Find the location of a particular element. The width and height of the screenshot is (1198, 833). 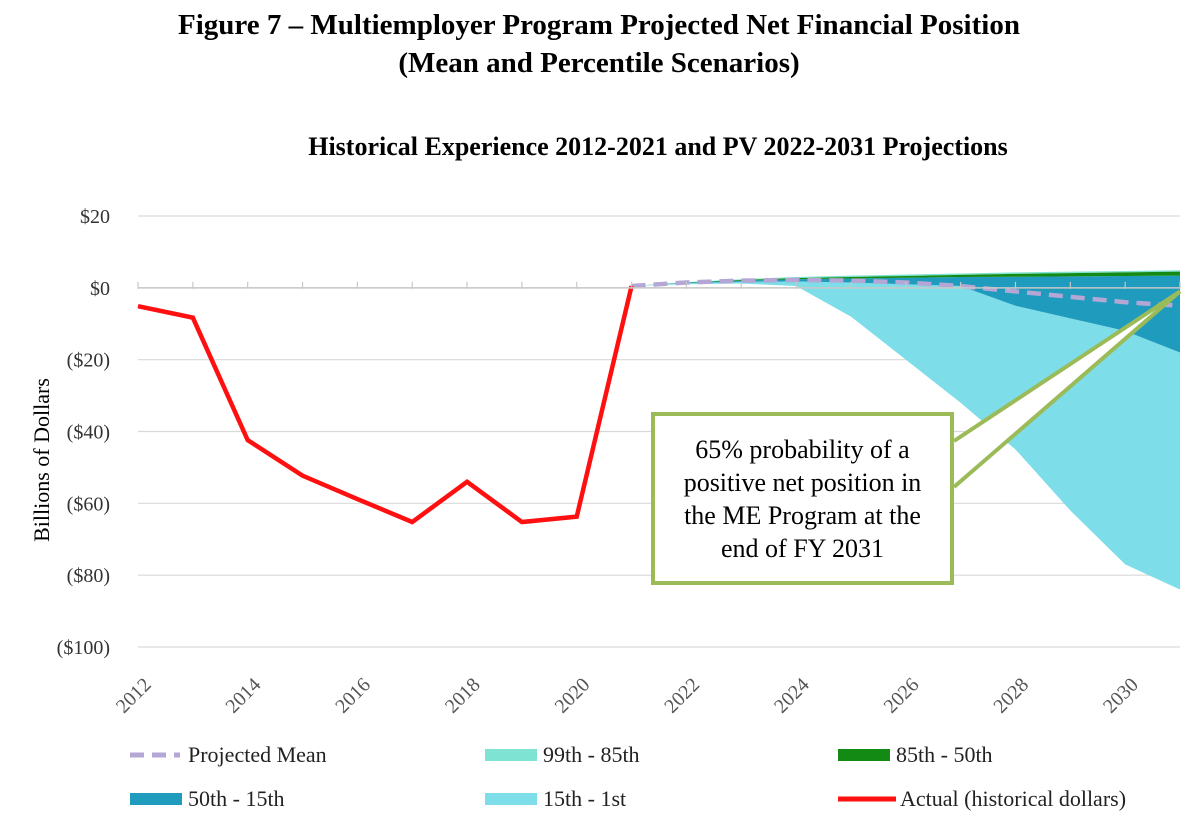

y-tick-label: $0 is located at coordinates (100, 289).